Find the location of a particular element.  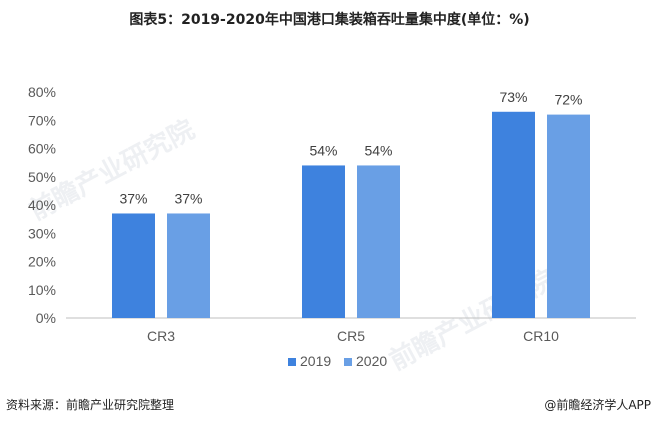

brand-note: @前瞻经济学人APP is located at coordinates (597, 405).